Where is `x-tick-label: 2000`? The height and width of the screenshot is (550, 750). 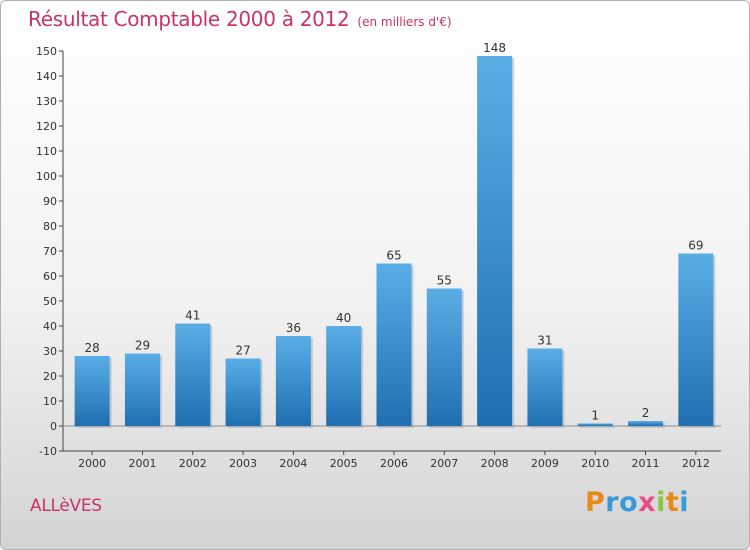
x-tick-label: 2000 is located at coordinates (92, 463).